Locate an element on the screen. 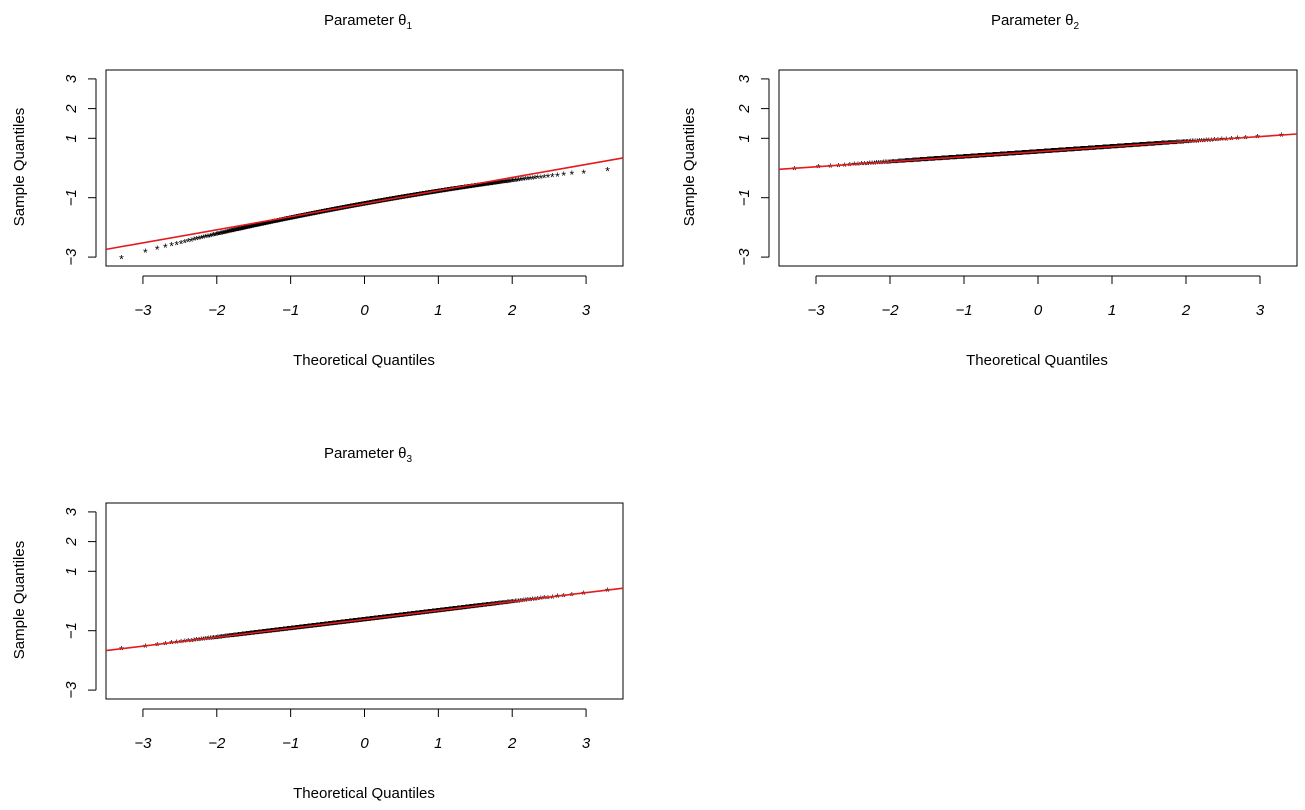 Image resolution: width=1305 pixels, height=810 pixels. y-tick-label: 3 is located at coordinates (744, 78).